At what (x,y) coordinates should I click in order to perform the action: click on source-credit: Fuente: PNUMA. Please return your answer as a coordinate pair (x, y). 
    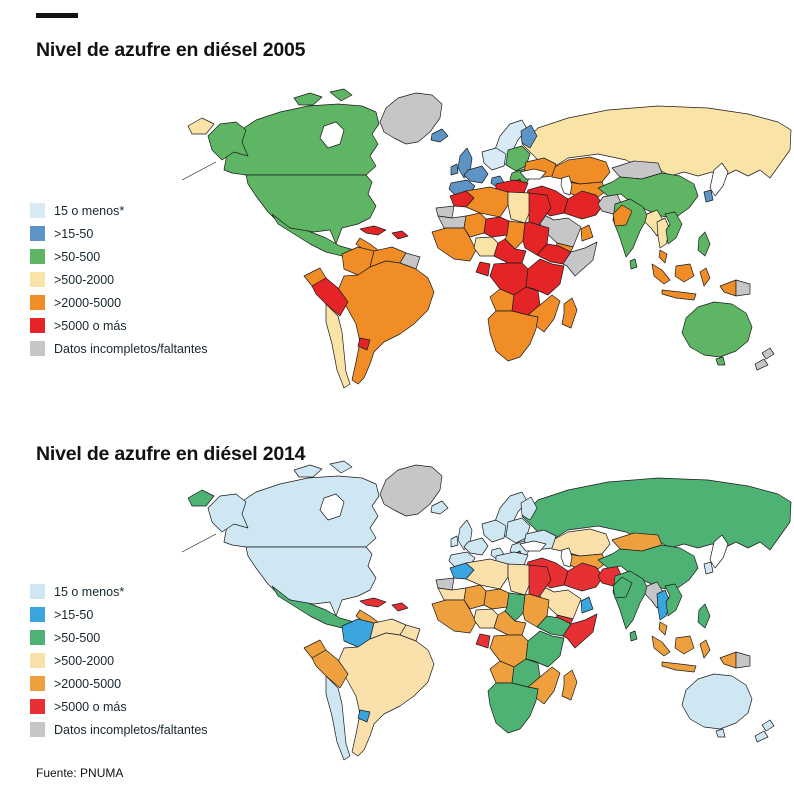
    Looking at the image, I should click on (80, 773).